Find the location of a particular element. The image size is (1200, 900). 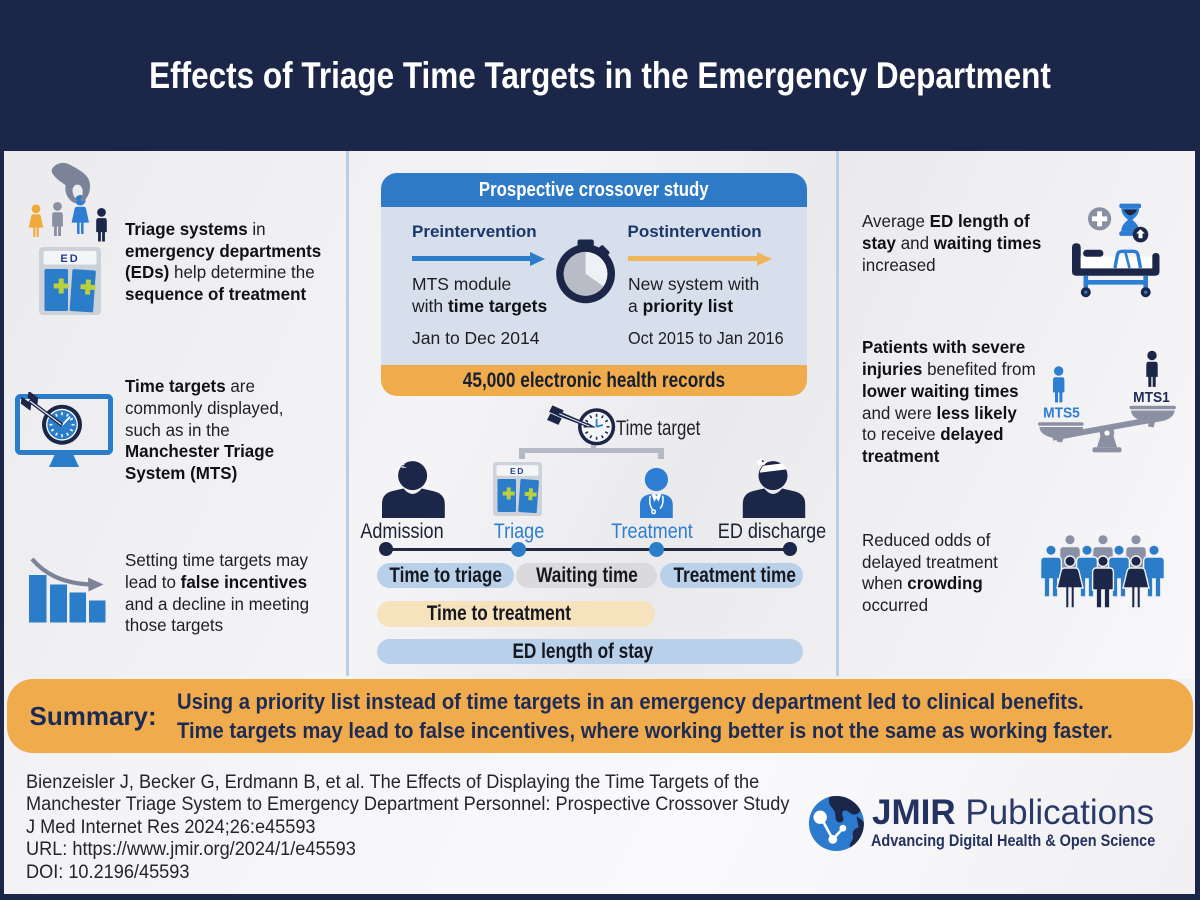

svg-text: MTS5 is located at coordinates (1061, 412).